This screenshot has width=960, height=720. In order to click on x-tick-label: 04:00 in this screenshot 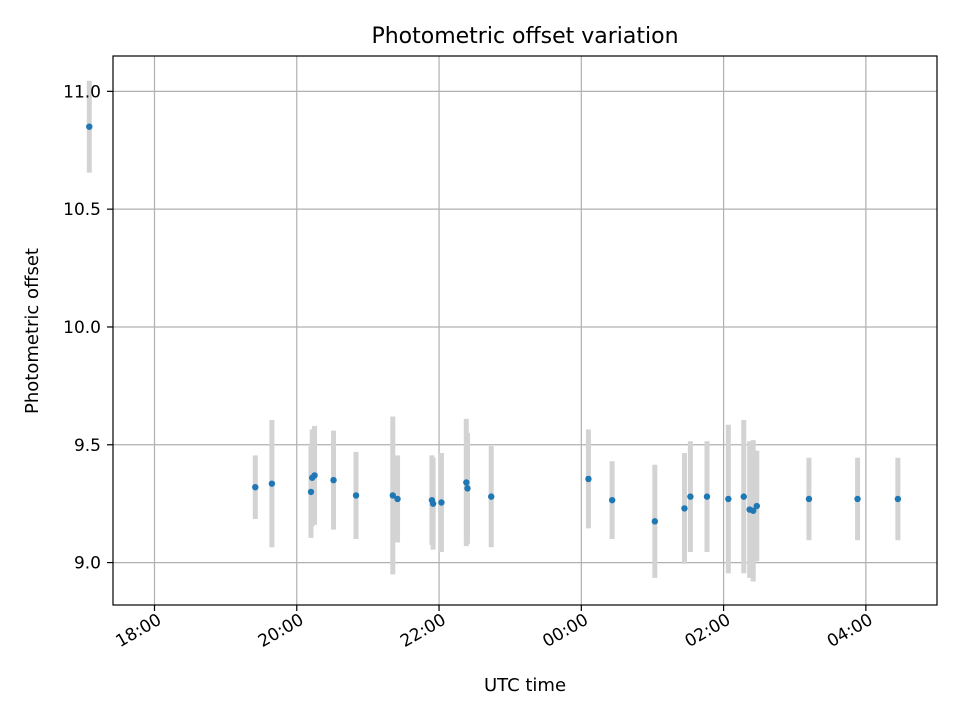, I will do `click(850, 631)`.